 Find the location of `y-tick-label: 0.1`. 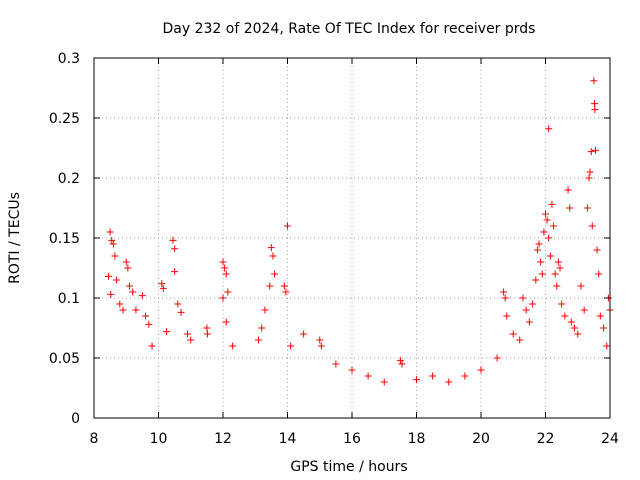

y-tick-label: 0.1 is located at coordinates (69, 299).